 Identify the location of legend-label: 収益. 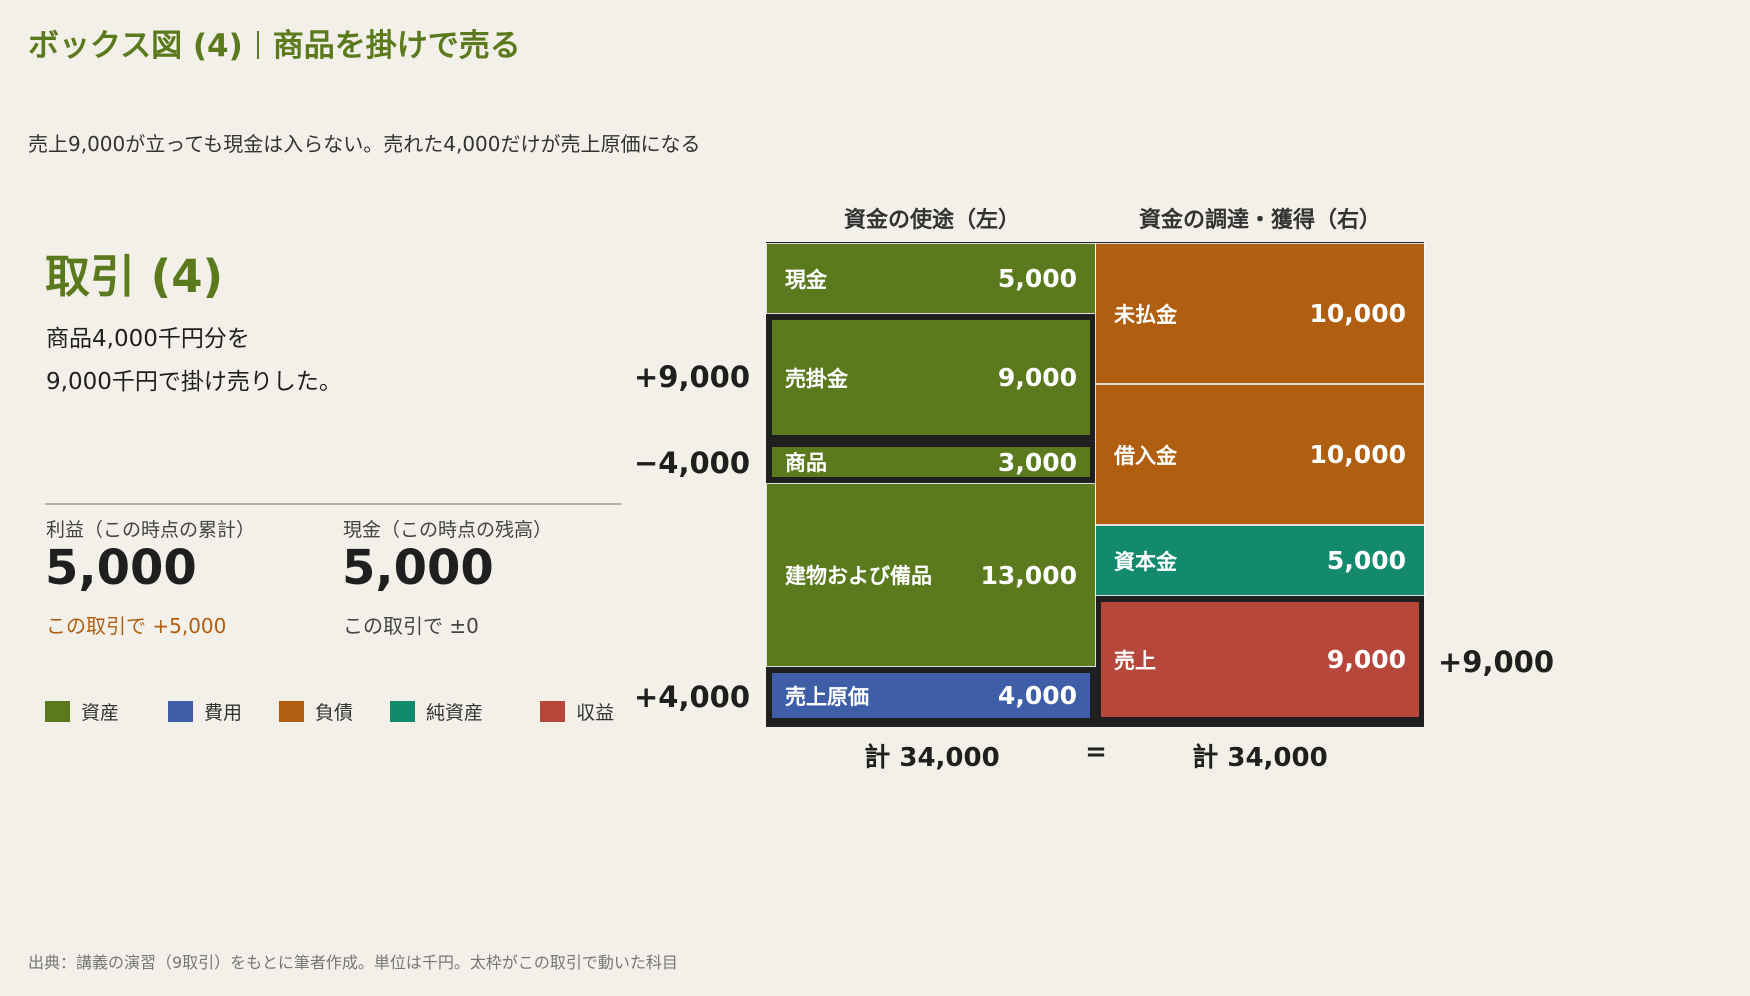
(595, 713).